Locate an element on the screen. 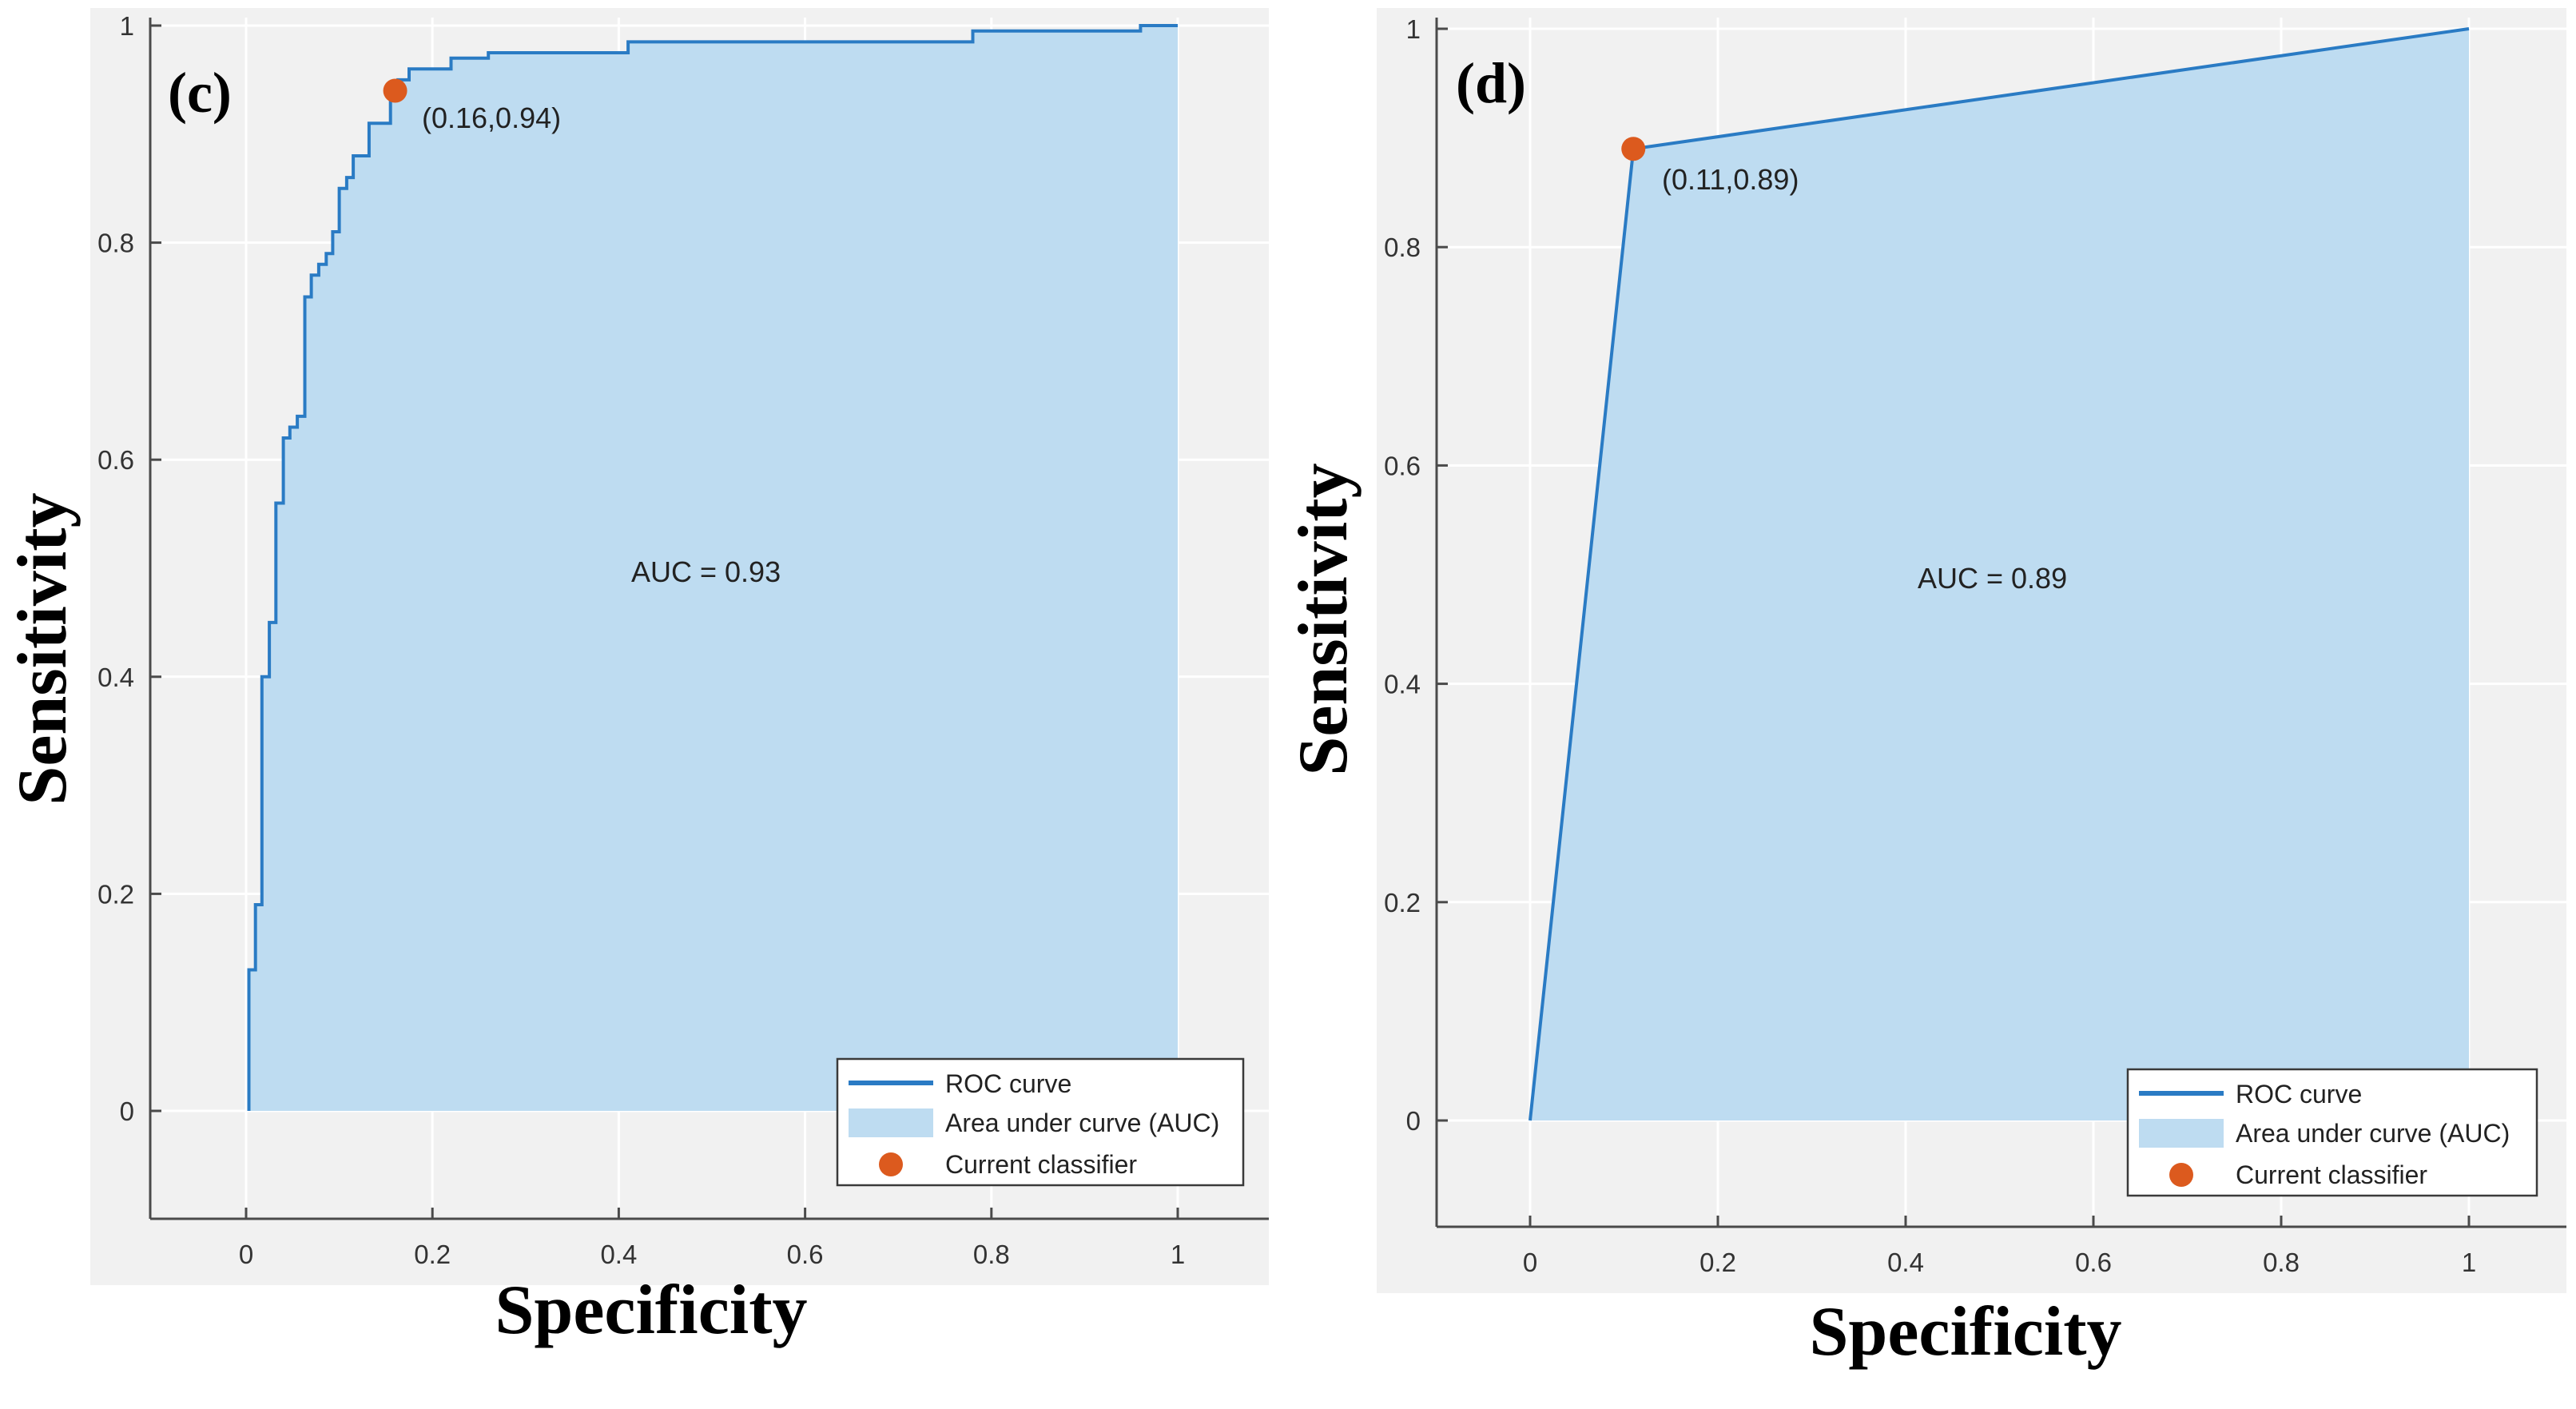 Image resolution: width=2576 pixels, height=1409 pixels. panel-c-classifier-point is located at coordinates (395, 90).